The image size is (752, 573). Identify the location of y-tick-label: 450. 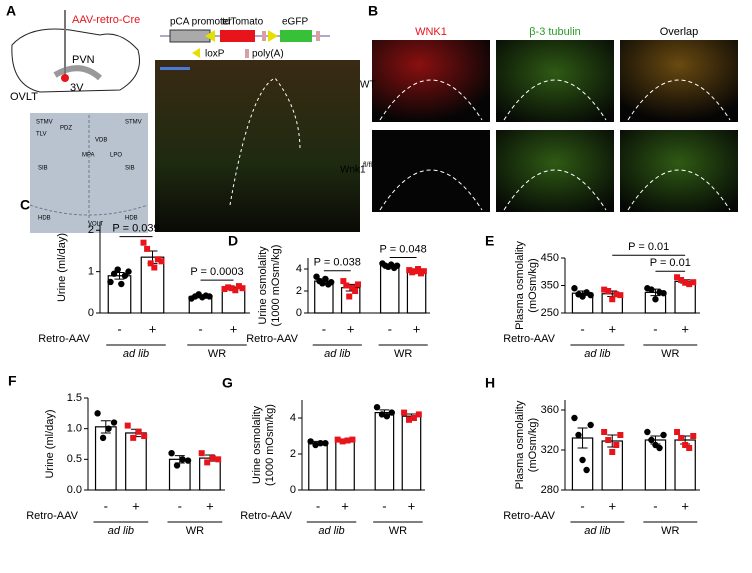
(550, 258).